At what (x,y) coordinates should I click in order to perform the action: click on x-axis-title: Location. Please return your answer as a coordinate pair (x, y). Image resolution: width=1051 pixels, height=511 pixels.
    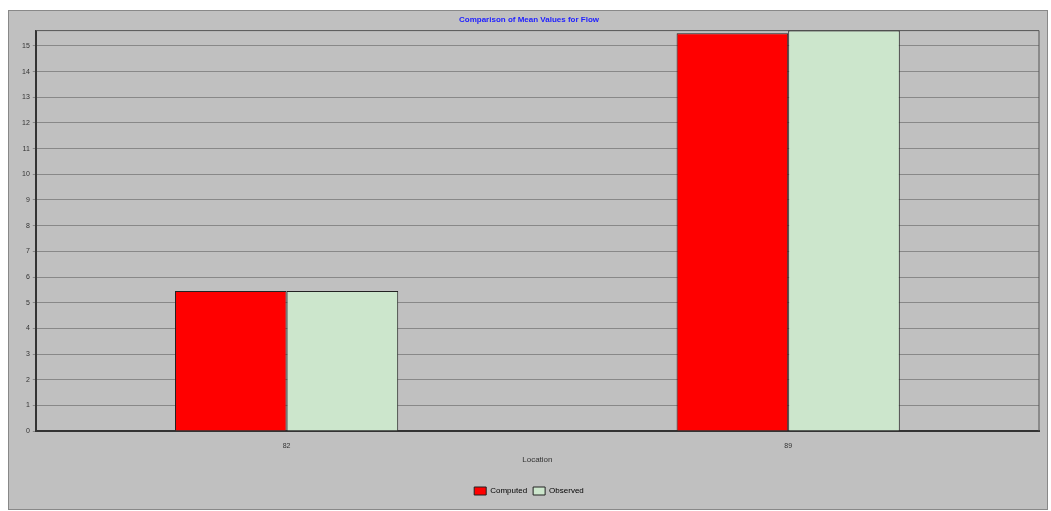
    Looking at the image, I should click on (537, 460).